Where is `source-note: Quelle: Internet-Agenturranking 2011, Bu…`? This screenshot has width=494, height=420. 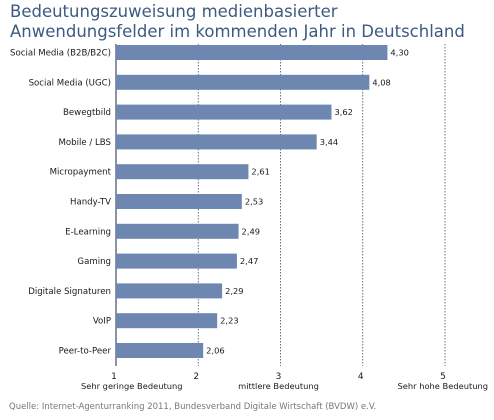 source-note: Quelle: Internet-Agenturranking 2011, Bu… is located at coordinates (193, 407).